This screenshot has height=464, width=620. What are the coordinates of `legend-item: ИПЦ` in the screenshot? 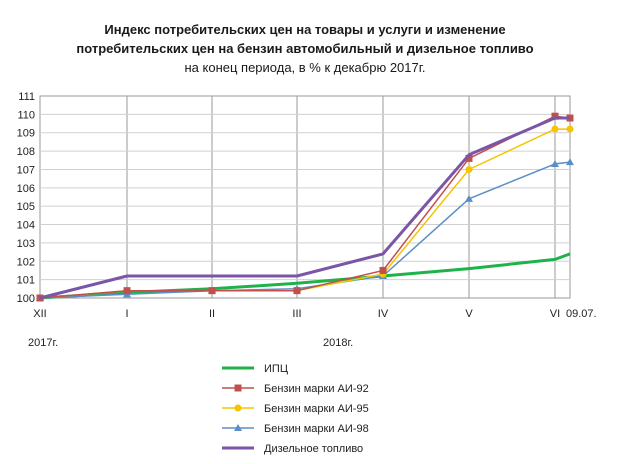 It's located at (255, 369).